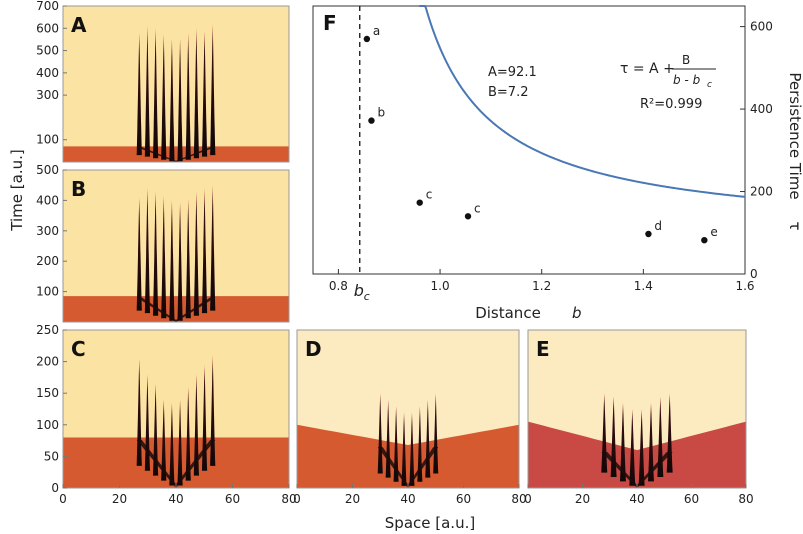  I want to click on panel-c-v-wedge, so click(176, 463).